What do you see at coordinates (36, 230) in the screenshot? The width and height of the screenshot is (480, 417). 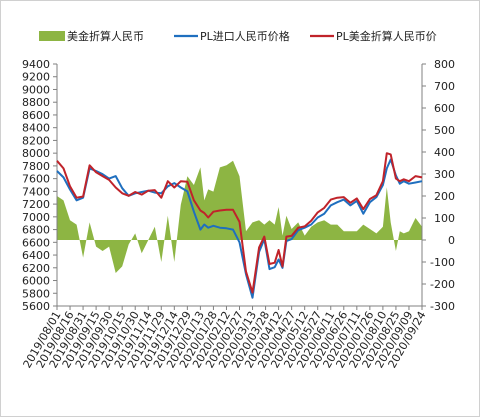 I see `left-tick-label: 6800` at bounding box center [36, 230].